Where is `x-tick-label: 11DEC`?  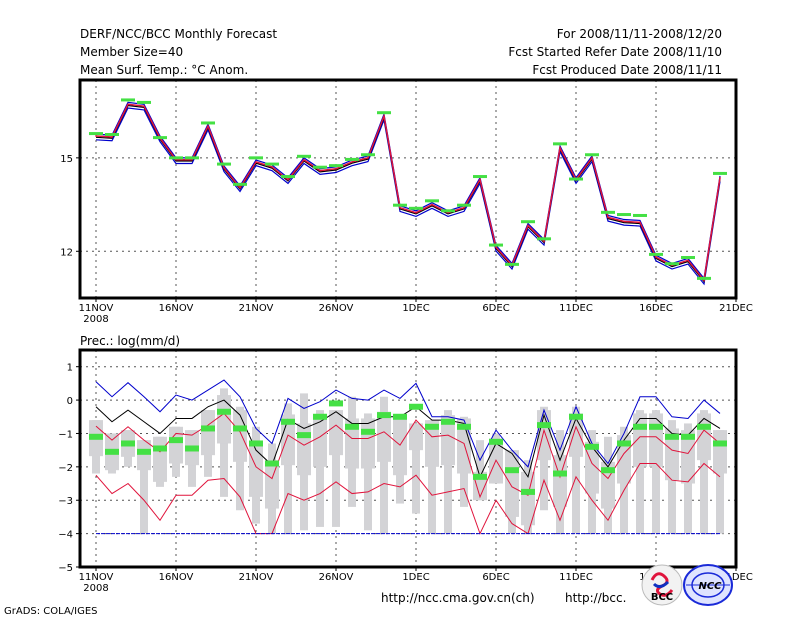
x-tick-label: 11DEC is located at coordinates (576, 577).